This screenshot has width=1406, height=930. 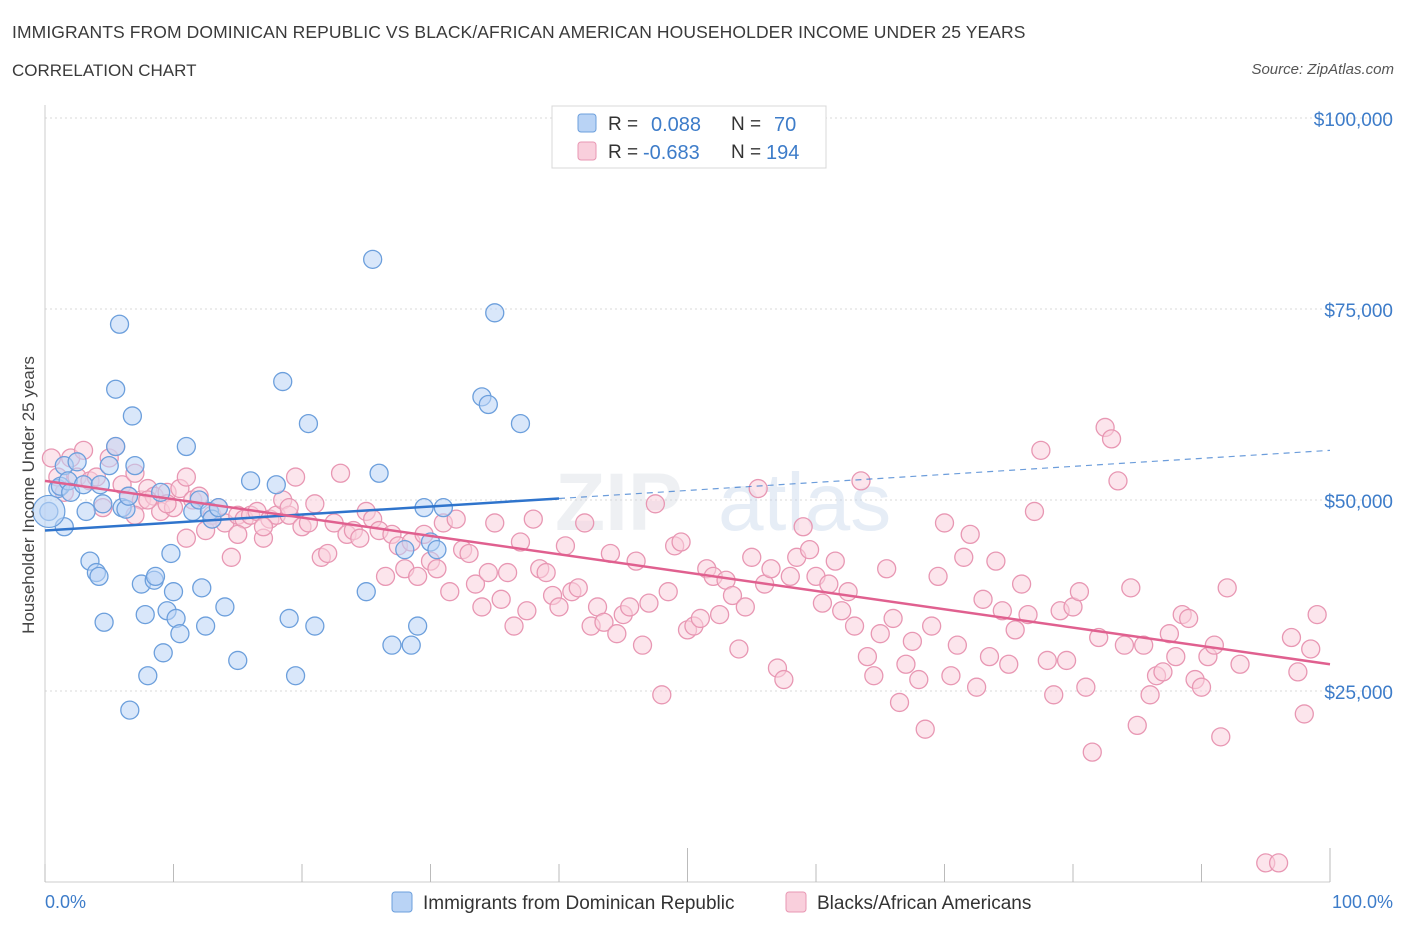 I want to click on legend-box, so click(x=689, y=137).